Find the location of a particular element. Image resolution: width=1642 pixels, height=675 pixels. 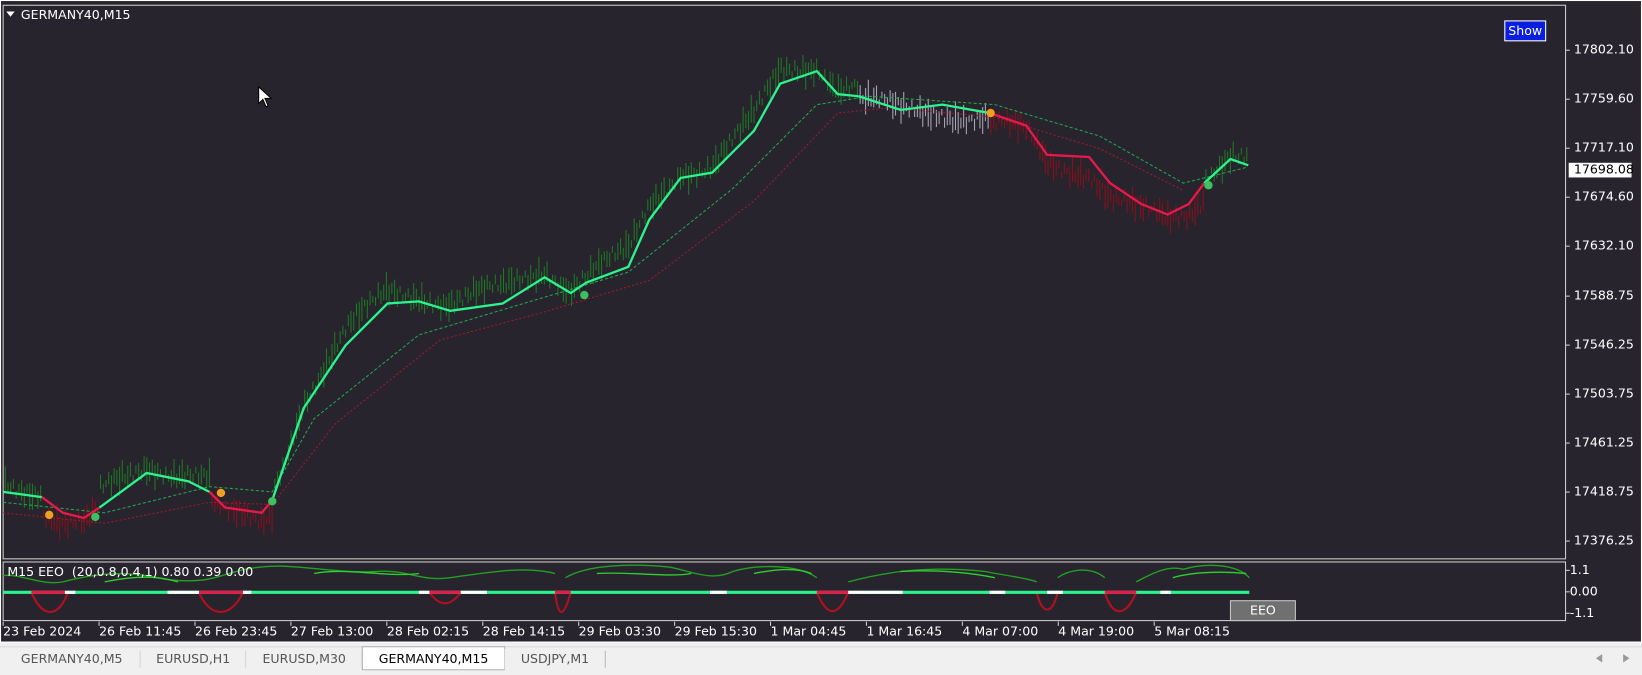

time-label: 27 Feb 13:00 is located at coordinates (332, 631).